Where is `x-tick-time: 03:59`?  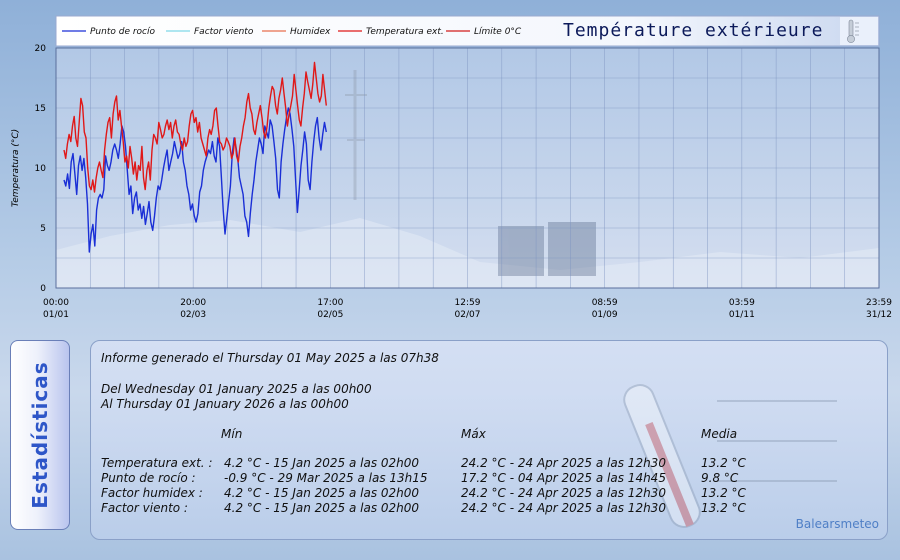 x-tick-time: 03:59 is located at coordinates (742, 303).